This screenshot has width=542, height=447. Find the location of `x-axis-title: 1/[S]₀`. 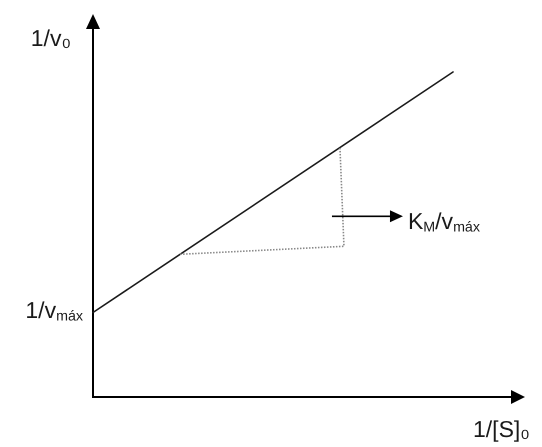

x-axis-title: 1/[S]₀ is located at coordinates (501, 429).